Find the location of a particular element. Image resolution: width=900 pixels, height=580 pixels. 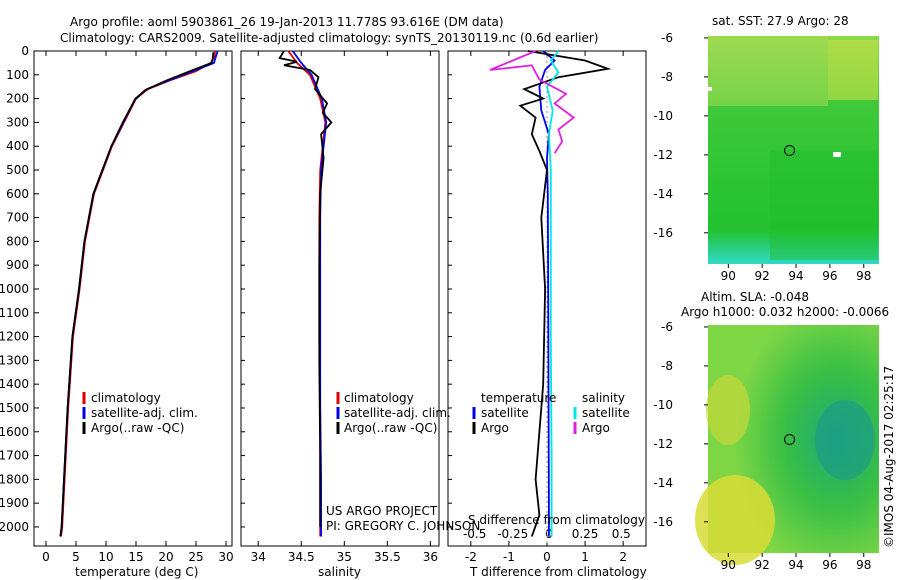

t-difference-tick-label: 2 is located at coordinates (623, 557).